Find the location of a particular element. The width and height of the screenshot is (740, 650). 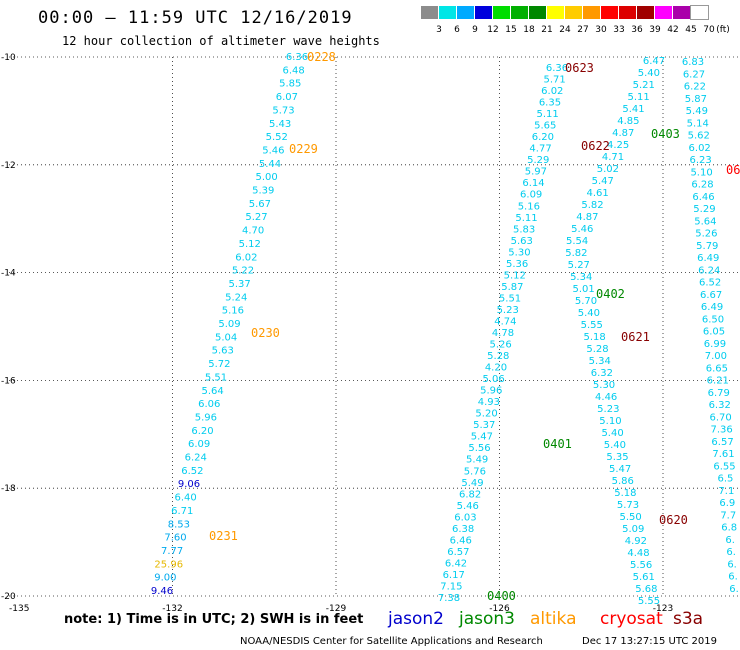

legend-level-label: 36 is located at coordinates (637, 30).